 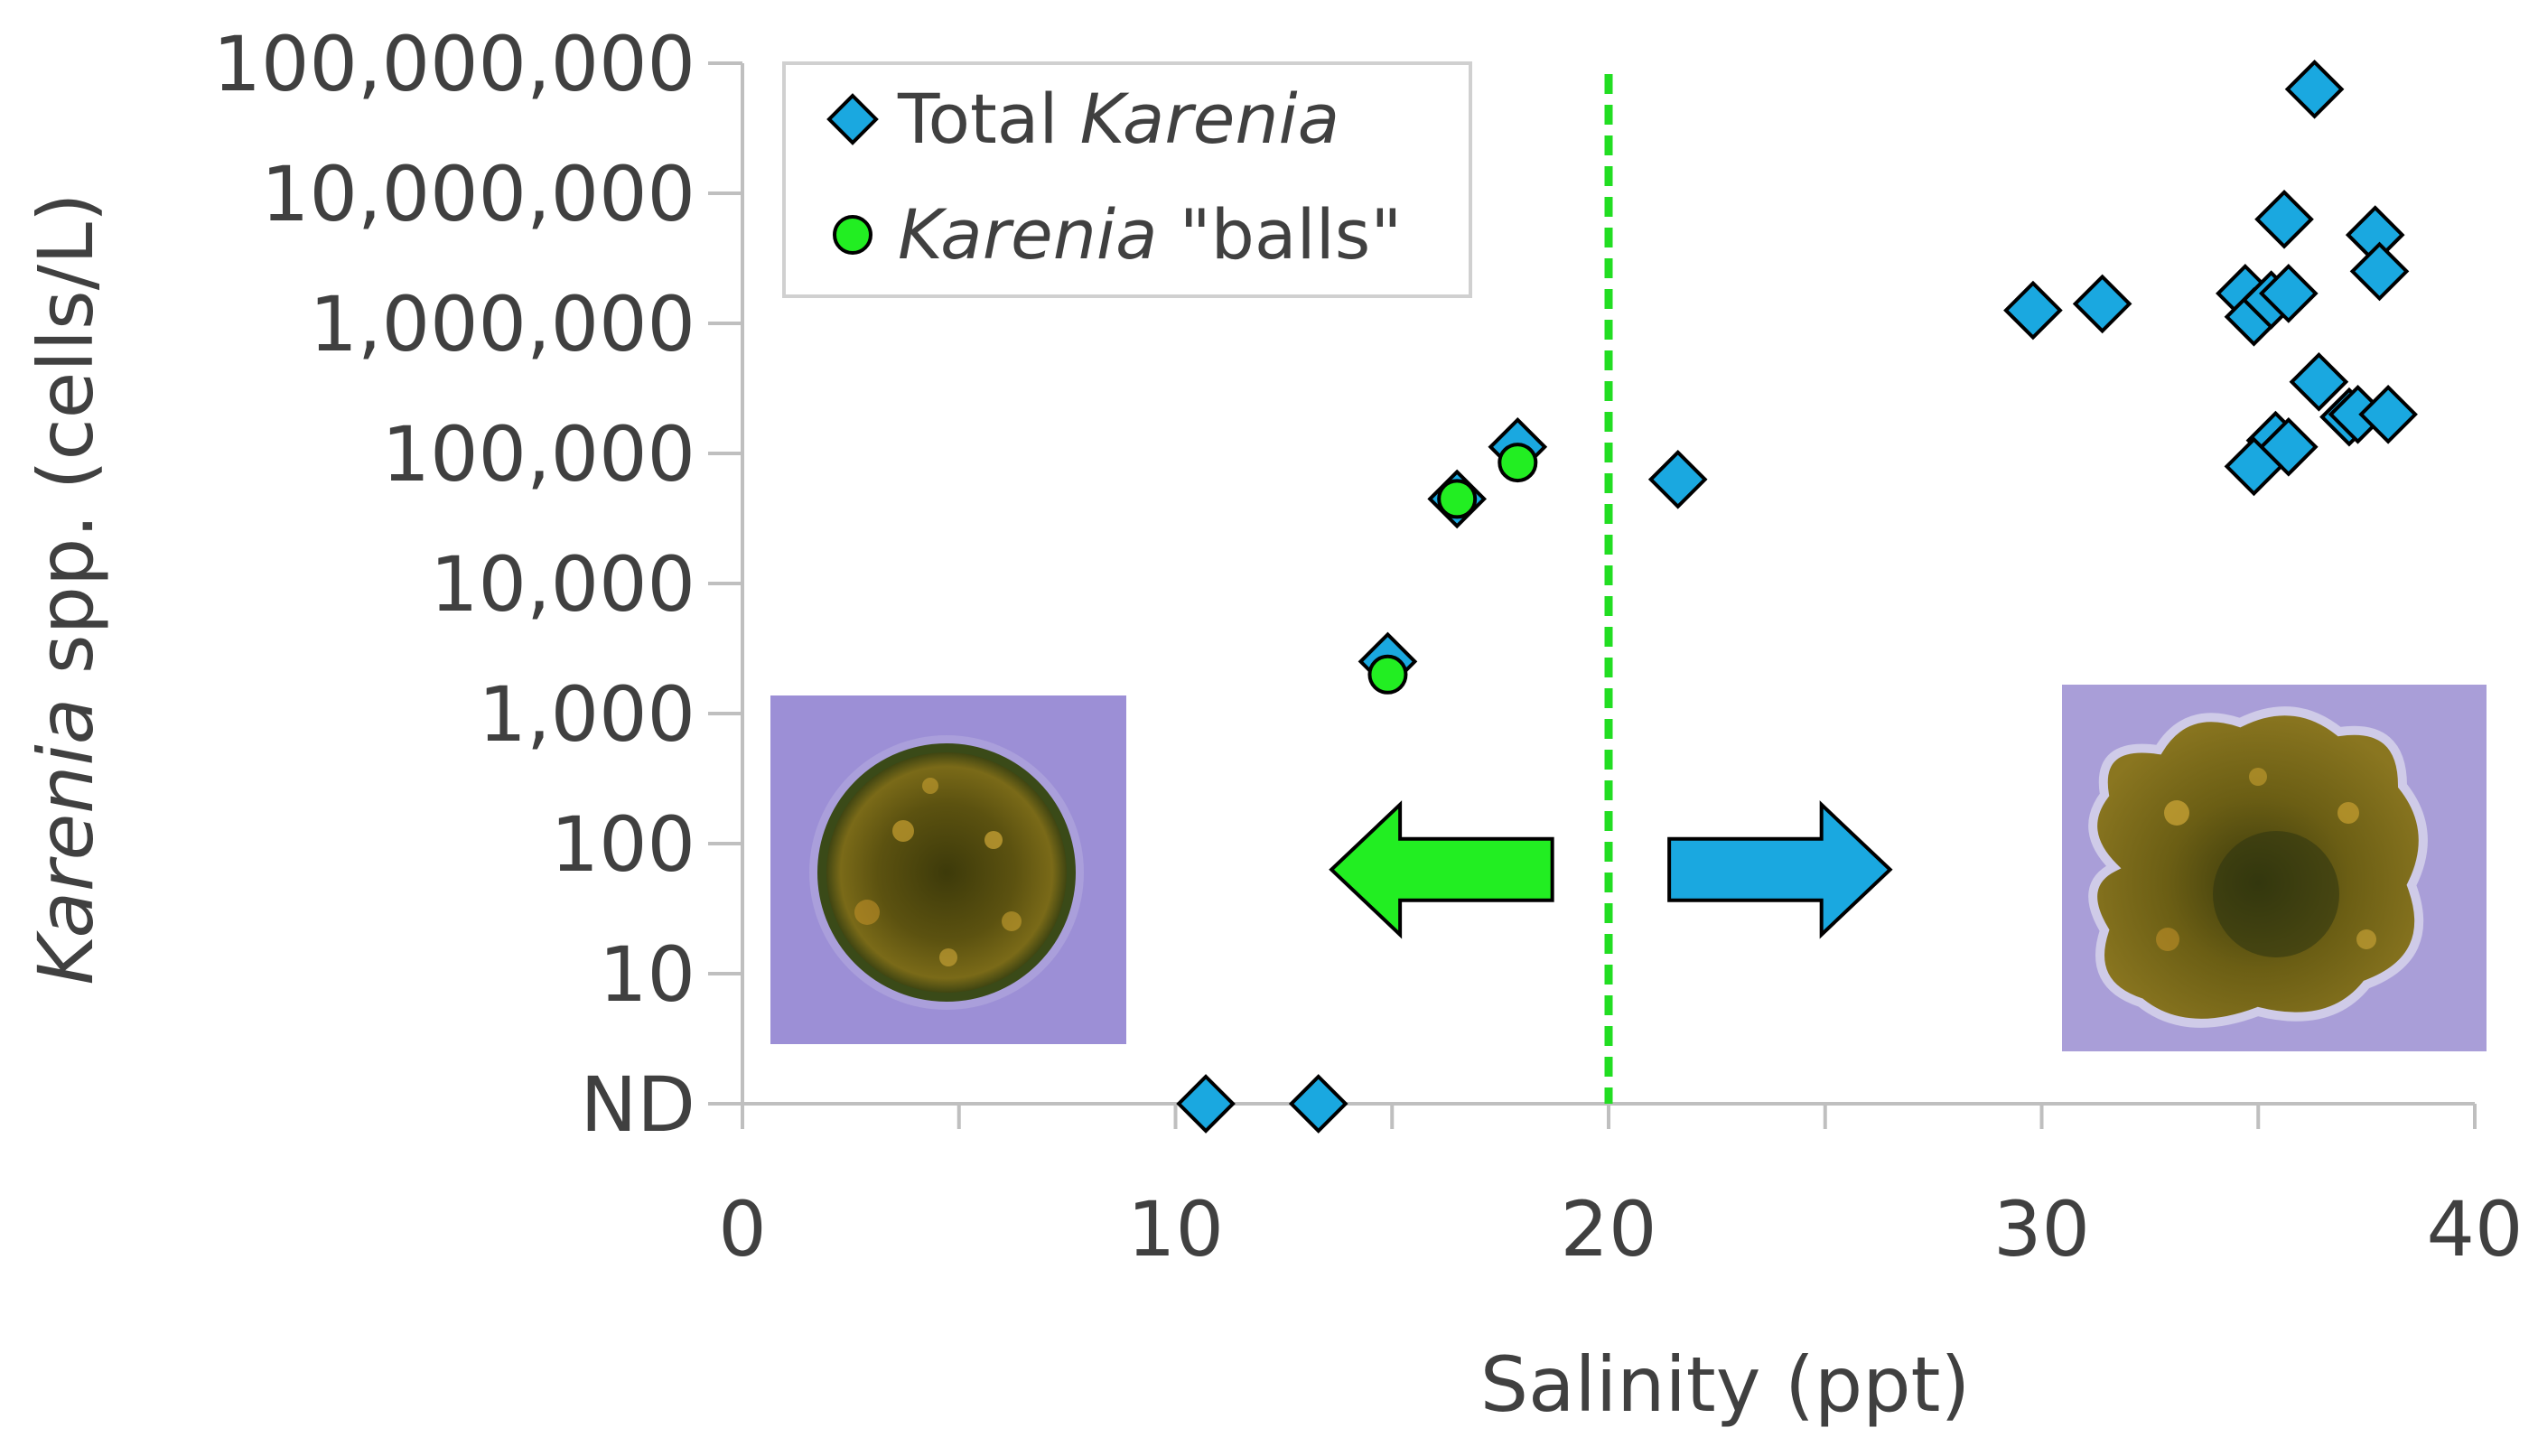 I want to click on legend-marker-diamond, so click(x=852, y=119).